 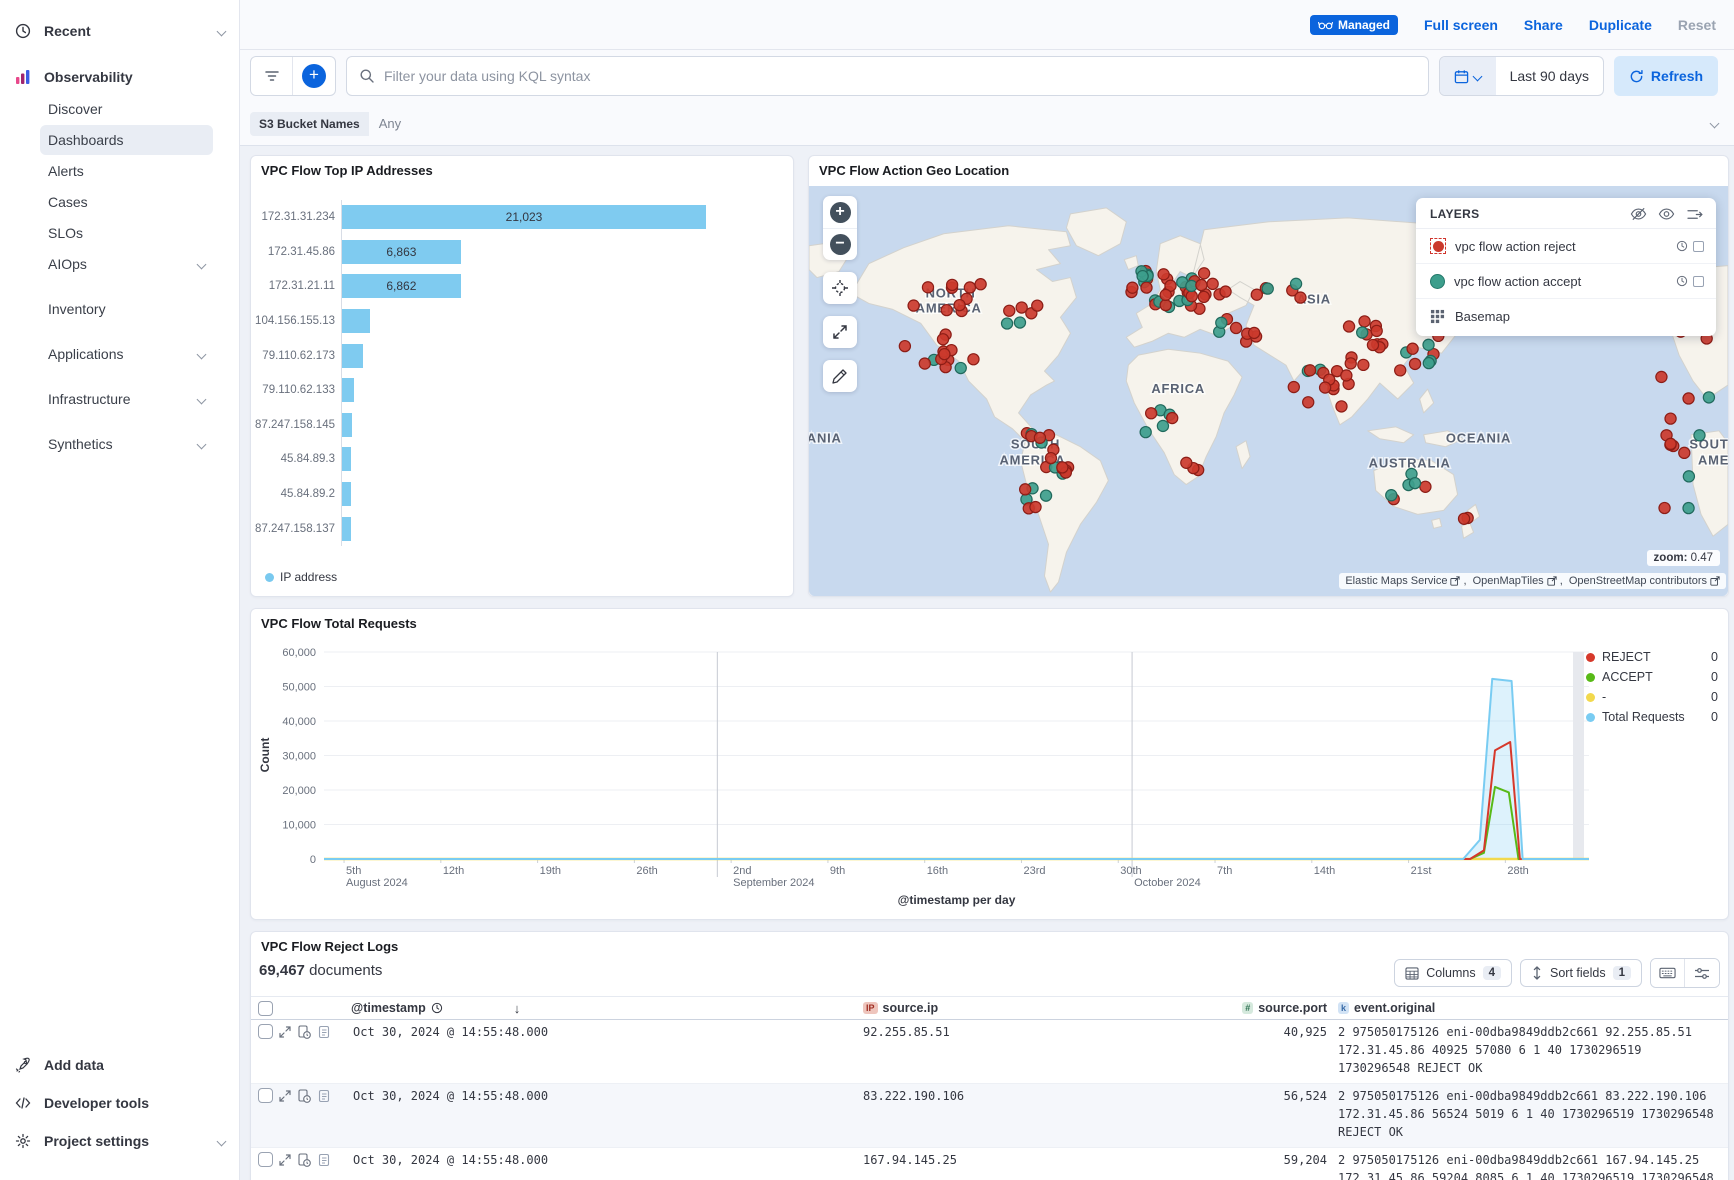 I want to click on legend-item-accept: ACCEPT 0, so click(x=1652, y=677).